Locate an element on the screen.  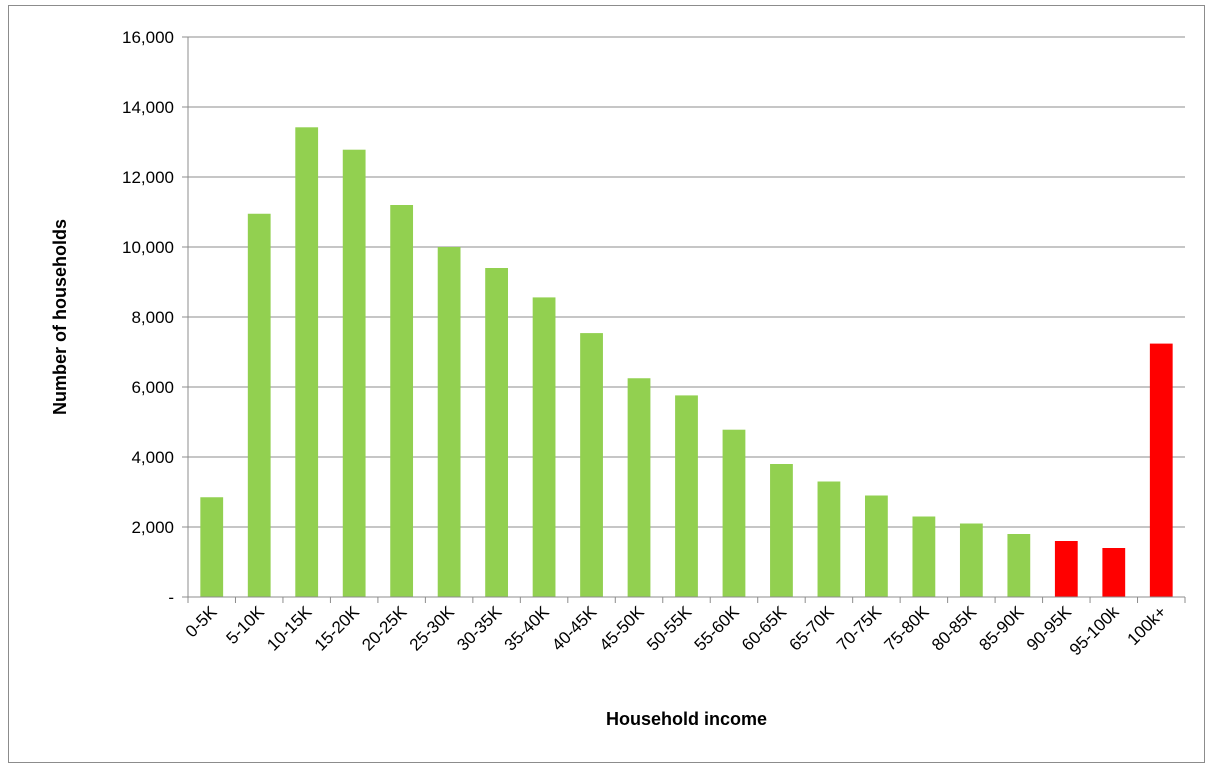
x-tick-label: 50-55K is located at coordinates (669, 628).